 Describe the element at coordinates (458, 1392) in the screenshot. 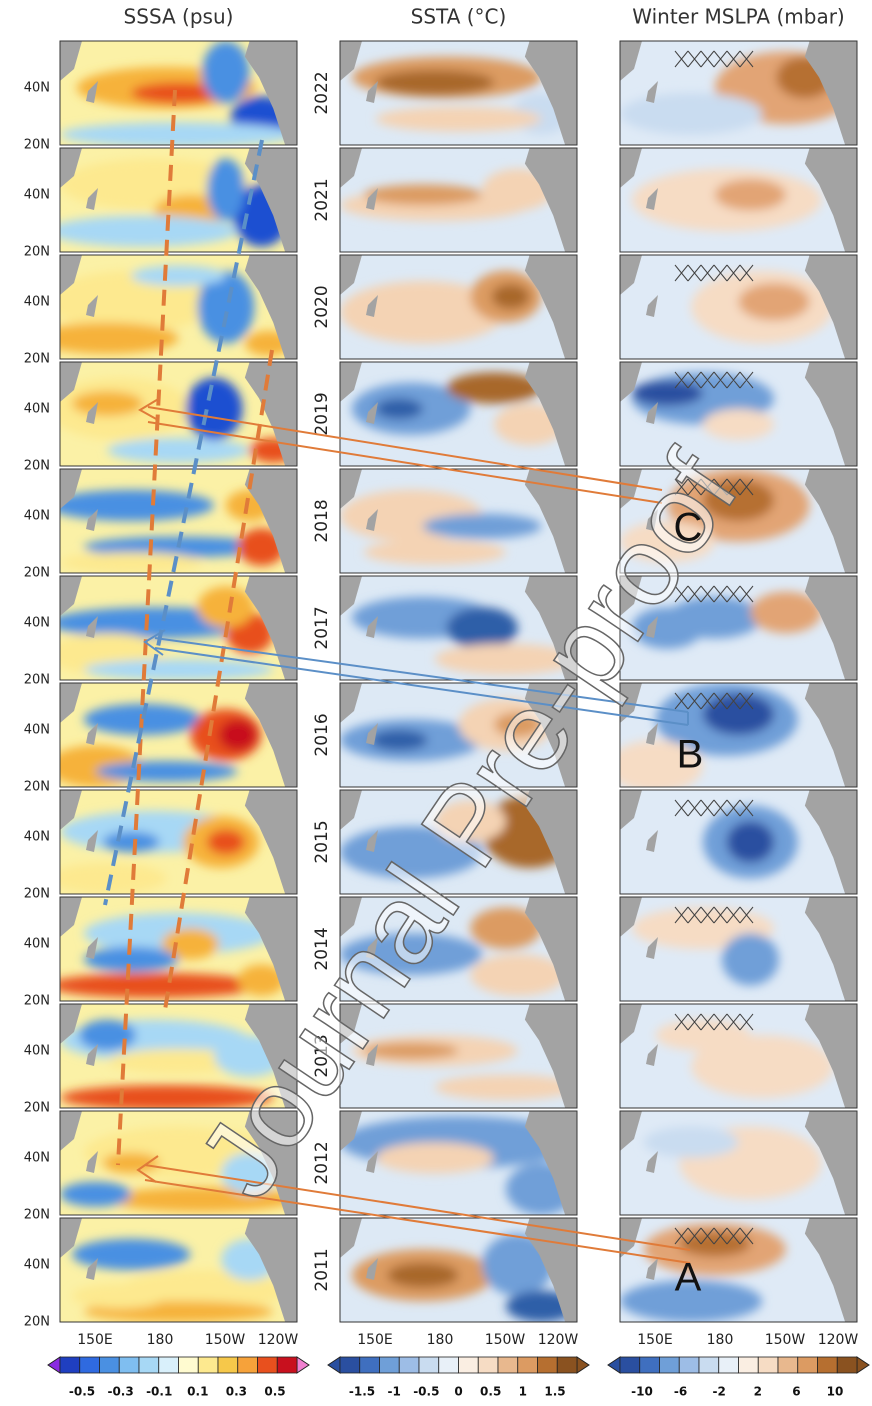

I see `colorbar-label: 0` at that location.